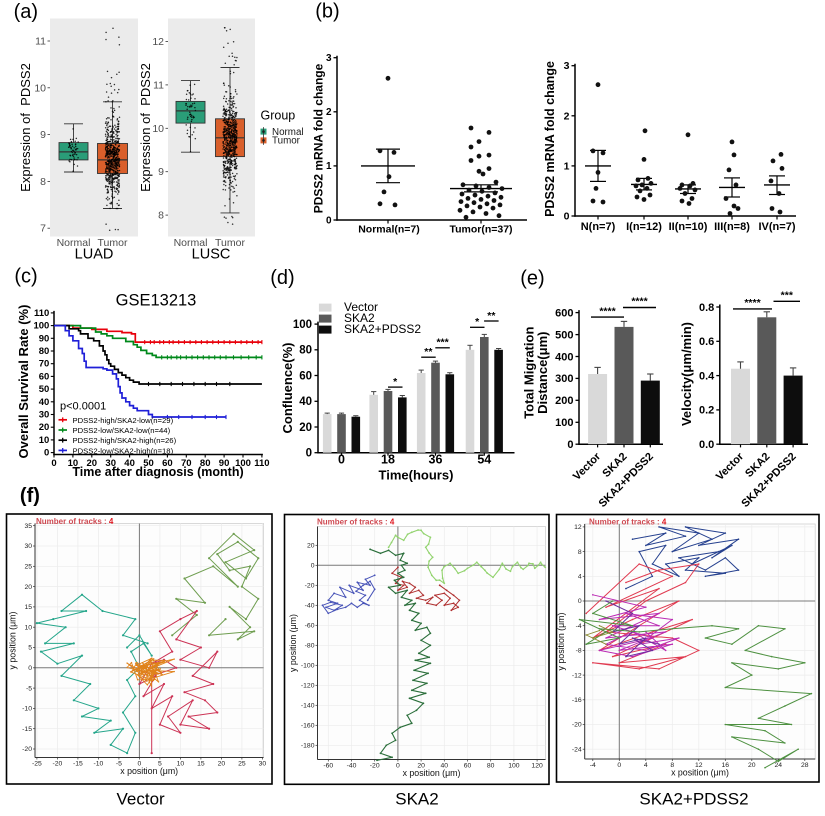 This screenshot has height=816, width=825. I want to click on svg-text: (c), so click(25, 277).